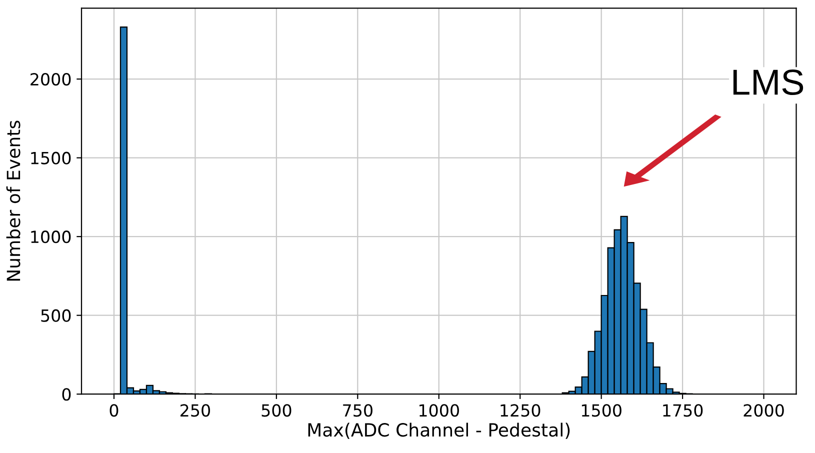 This screenshot has height=453, width=815. Describe the element at coordinates (439, 410) in the screenshot. I see `x-tick-label: 1000` at that location.